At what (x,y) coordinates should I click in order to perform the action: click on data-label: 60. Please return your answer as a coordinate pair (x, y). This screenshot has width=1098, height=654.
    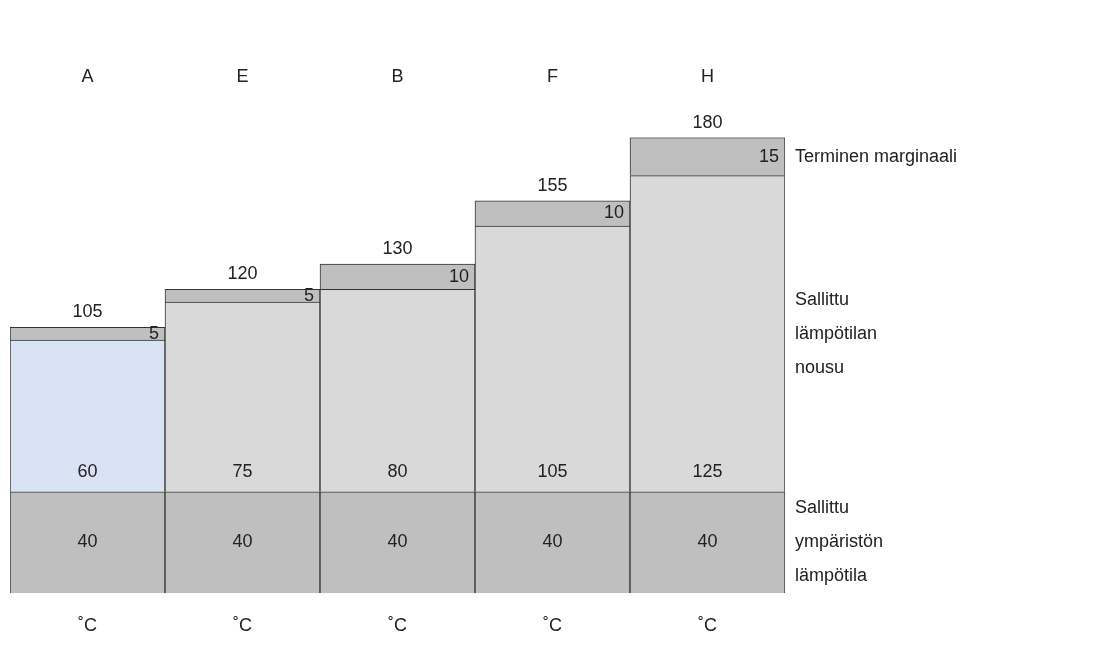
    Looking at the image, I should click on (87, 470).